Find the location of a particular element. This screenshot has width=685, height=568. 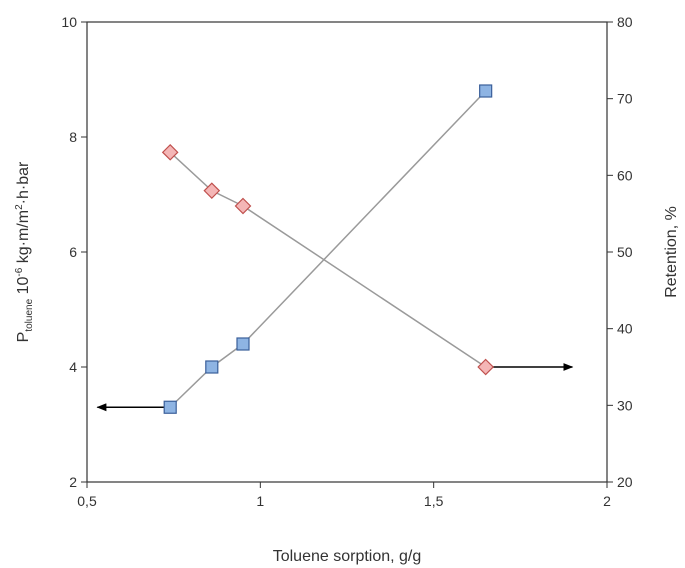

y-left-tick-label: 6 is located at coordinates (73, 252).